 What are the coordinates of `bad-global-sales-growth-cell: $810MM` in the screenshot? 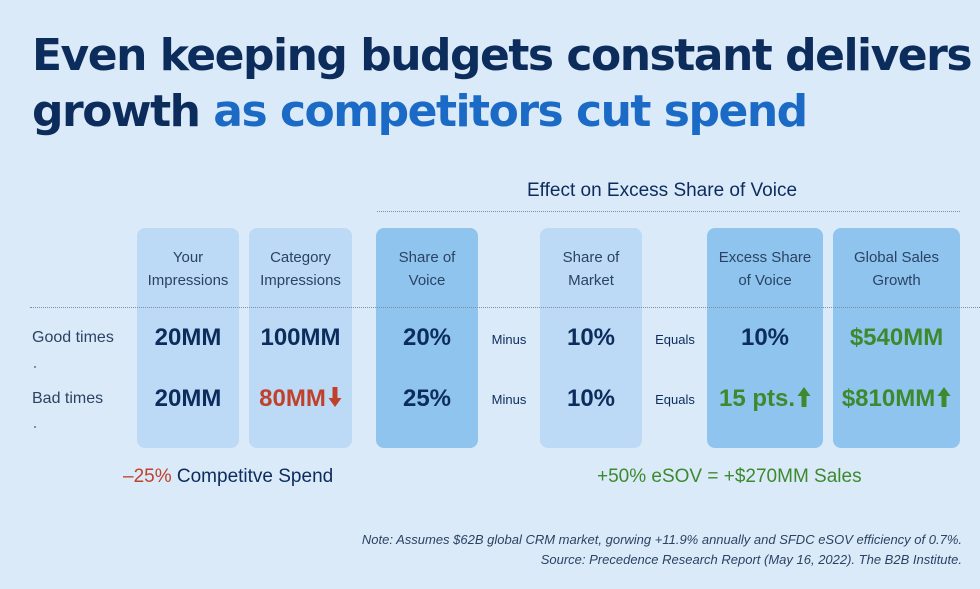 It's located at (896, 399).